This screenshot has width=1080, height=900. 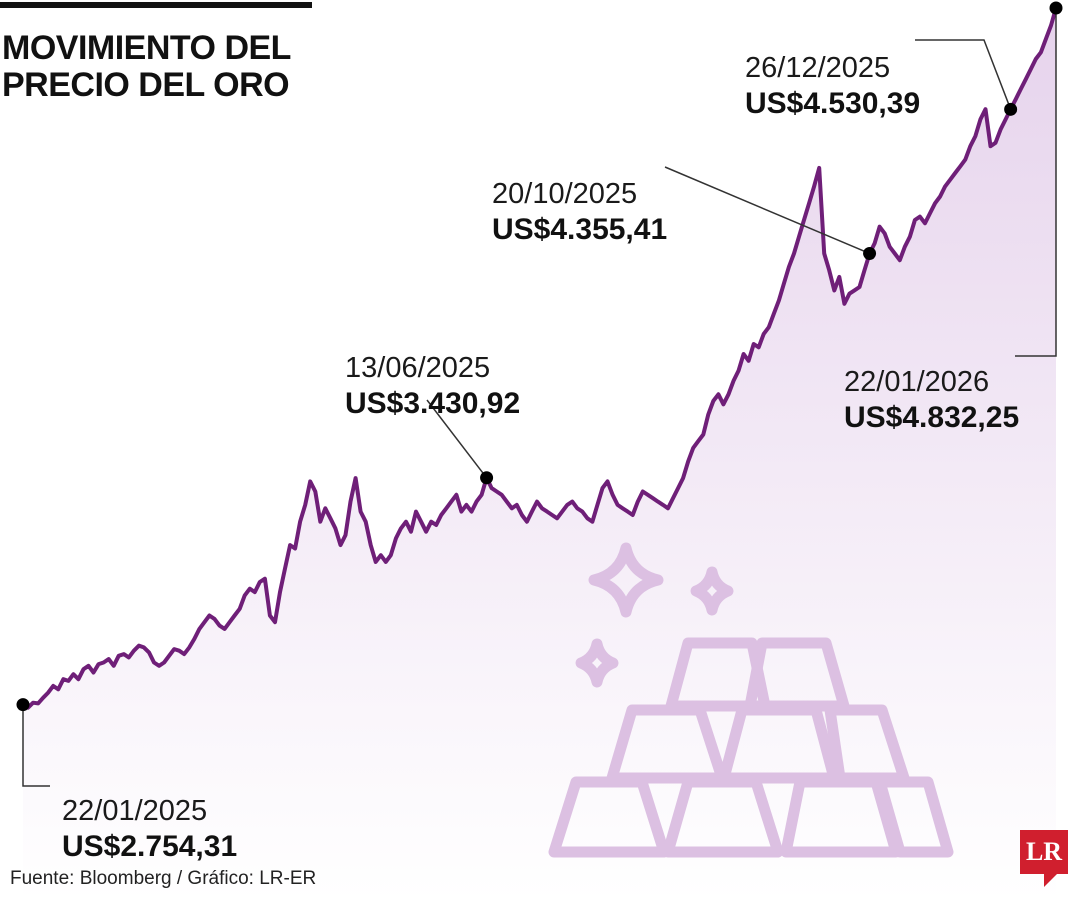 What do you see at coordinates (163, 878) in the screenshot?
I see `source-note: Fuente: Bloomberg / Gráfico: LR-ER` at bounding box center [163, 878].